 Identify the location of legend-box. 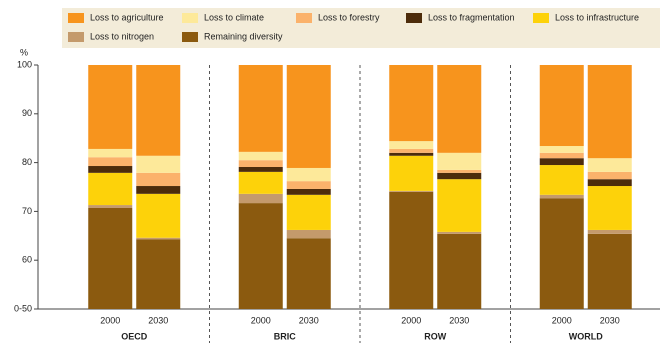
(361, 28).